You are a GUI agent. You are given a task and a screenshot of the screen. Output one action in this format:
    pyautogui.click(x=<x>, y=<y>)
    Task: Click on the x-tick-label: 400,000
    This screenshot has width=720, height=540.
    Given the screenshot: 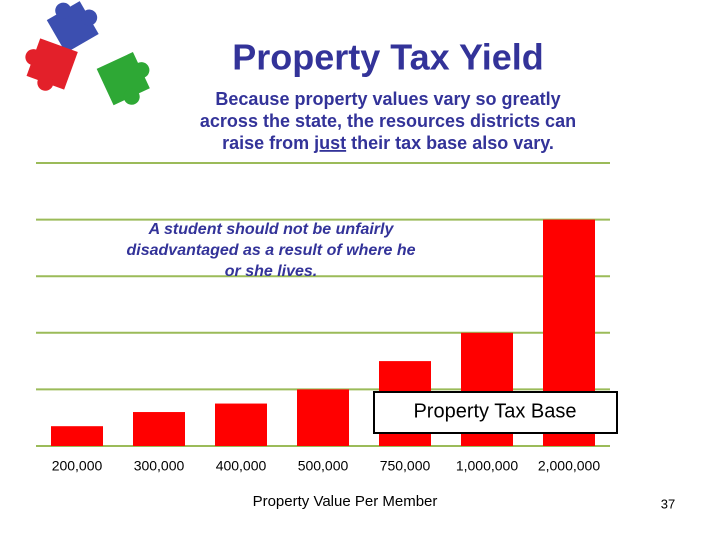 What is the action you would take?
    pyautogui.click(x=241, y=466)
    